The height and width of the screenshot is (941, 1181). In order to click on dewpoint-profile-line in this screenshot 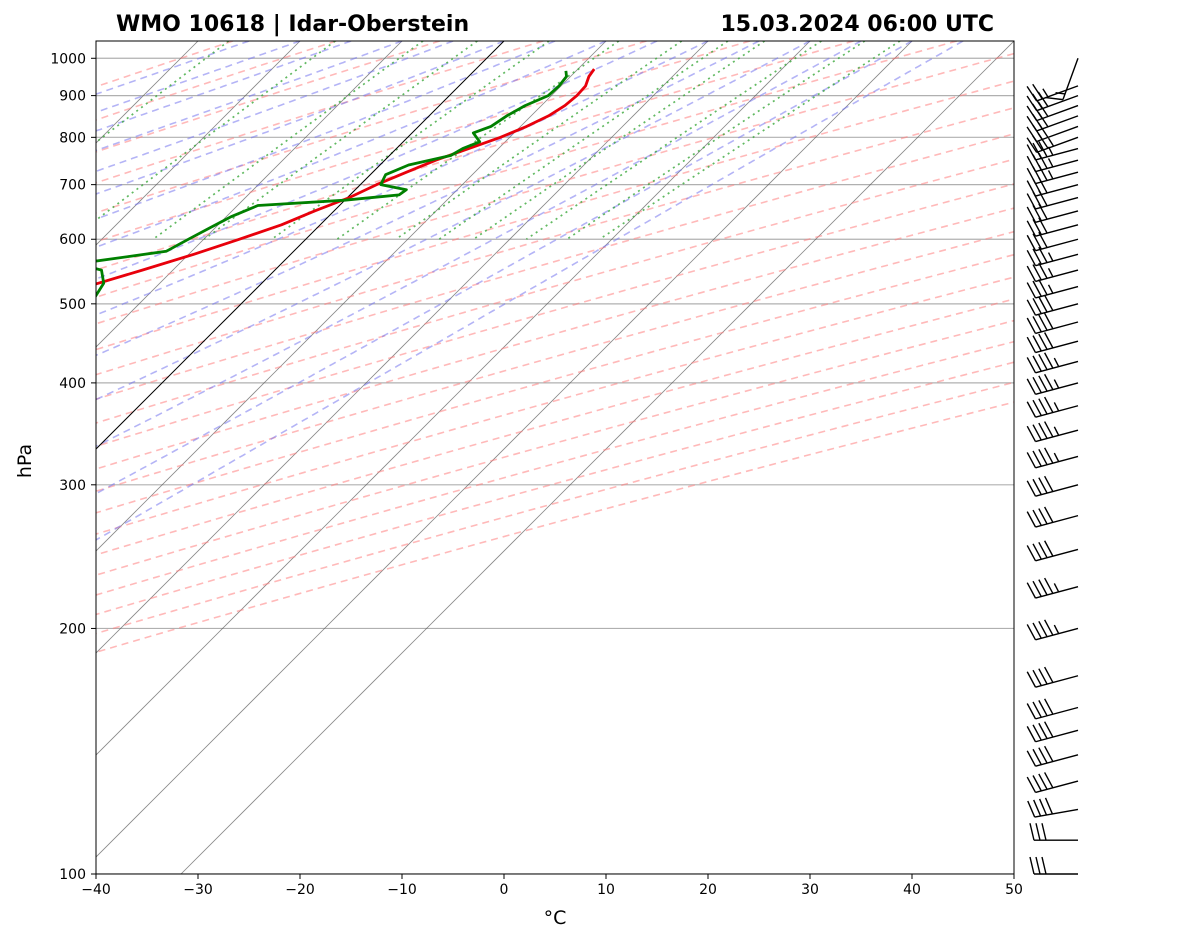, I will do `click(332, 184)`.